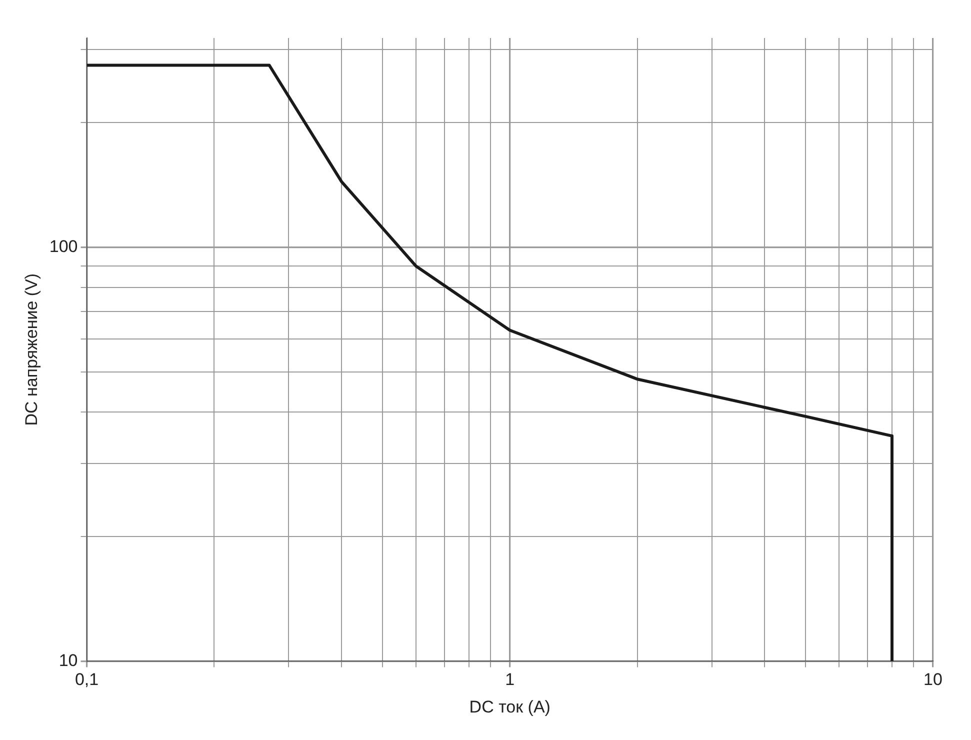  What do you see at coordinates (509, 706) in the screenshot?
I see `x-axis-title: DC ток (A)` at bounding box center [509, 706].